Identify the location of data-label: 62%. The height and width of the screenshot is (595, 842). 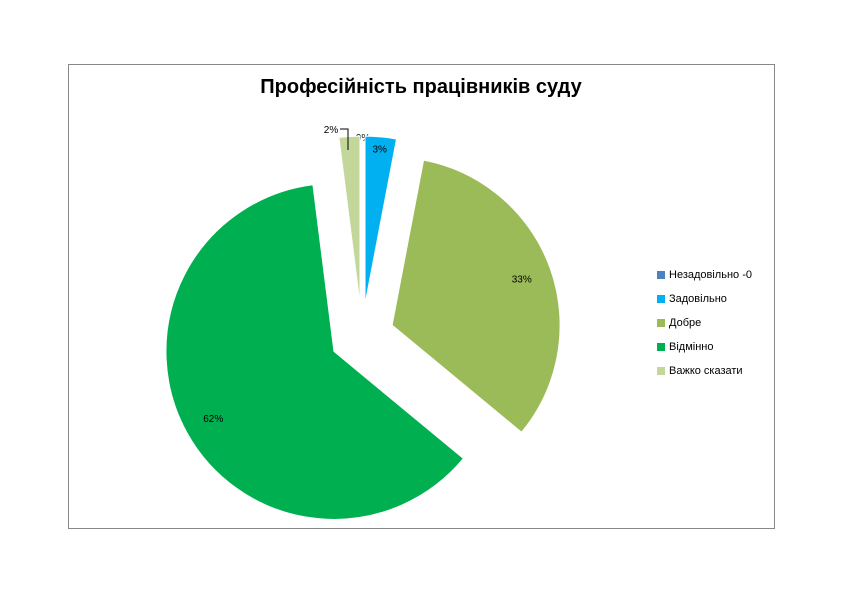
(213, 419).